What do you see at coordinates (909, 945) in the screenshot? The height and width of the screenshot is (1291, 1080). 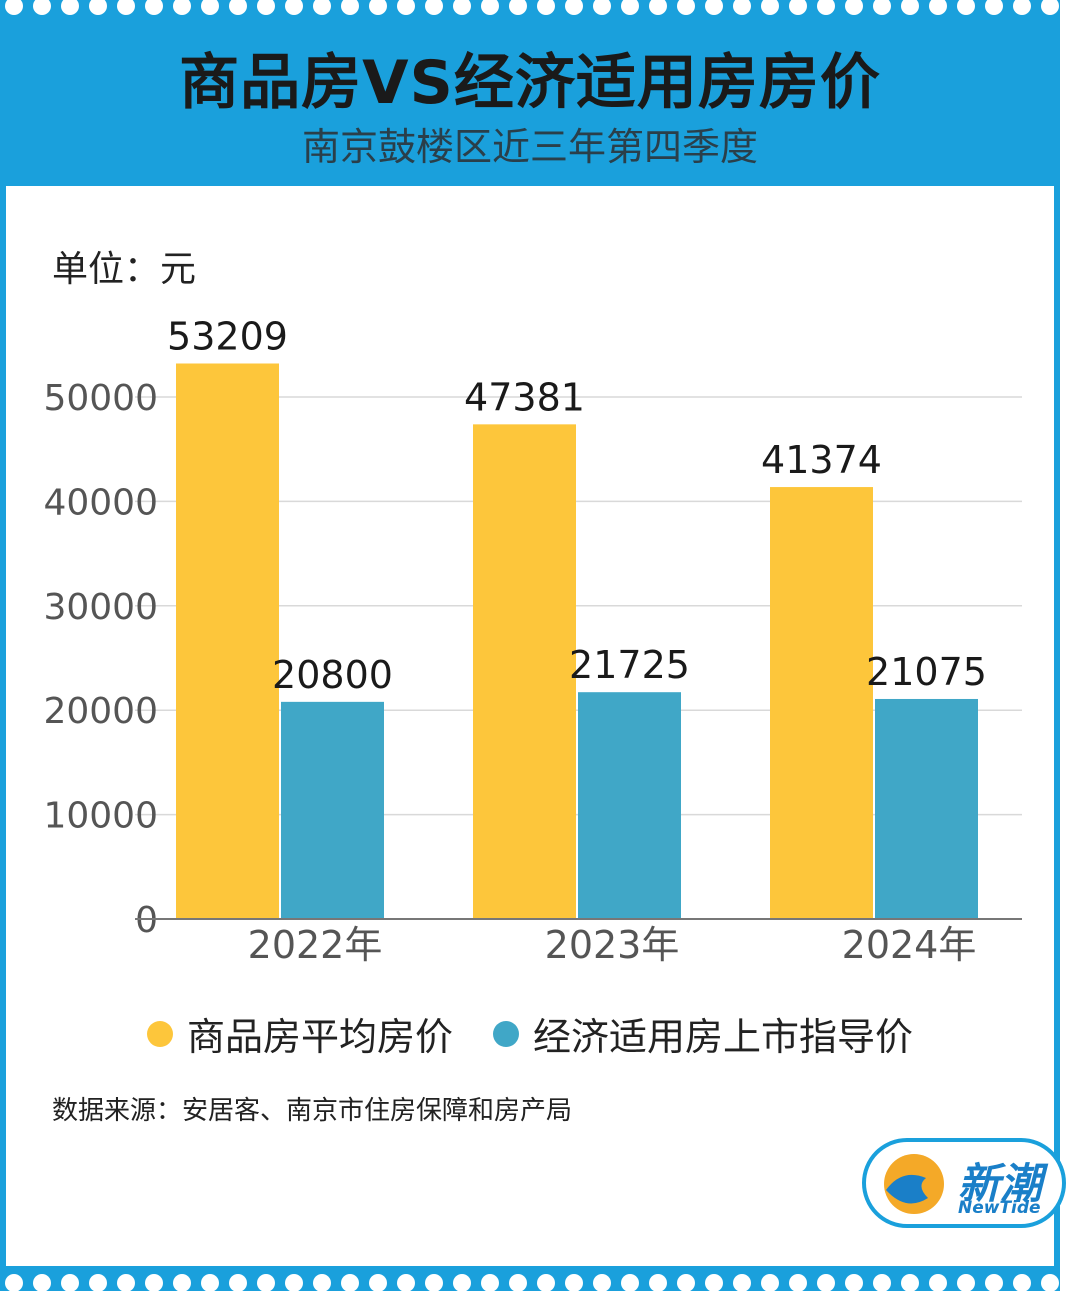 I see `x-tick-label: 2024年` at bounding box center [909, 945].